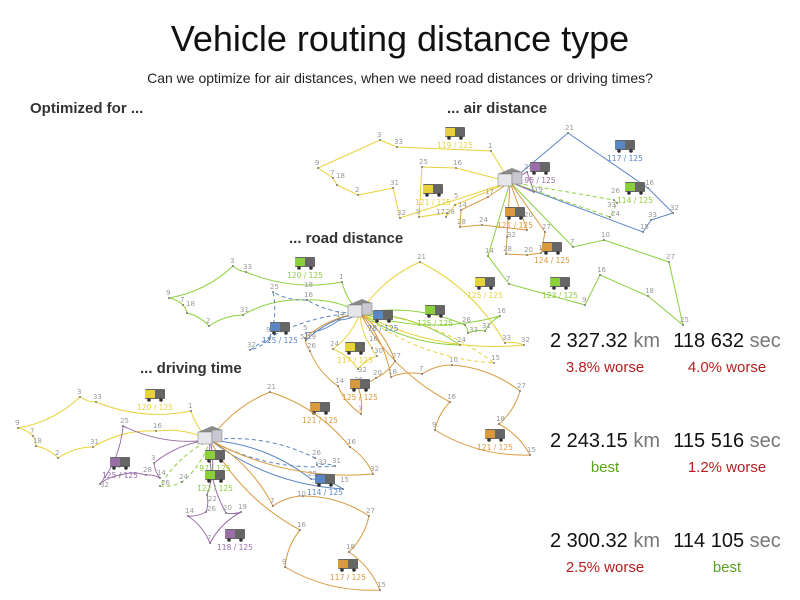  Describe the element at coordinates (727, 353) in the screenshot. I see `time-result: 118 632 sec 4.0% worse` at that location.